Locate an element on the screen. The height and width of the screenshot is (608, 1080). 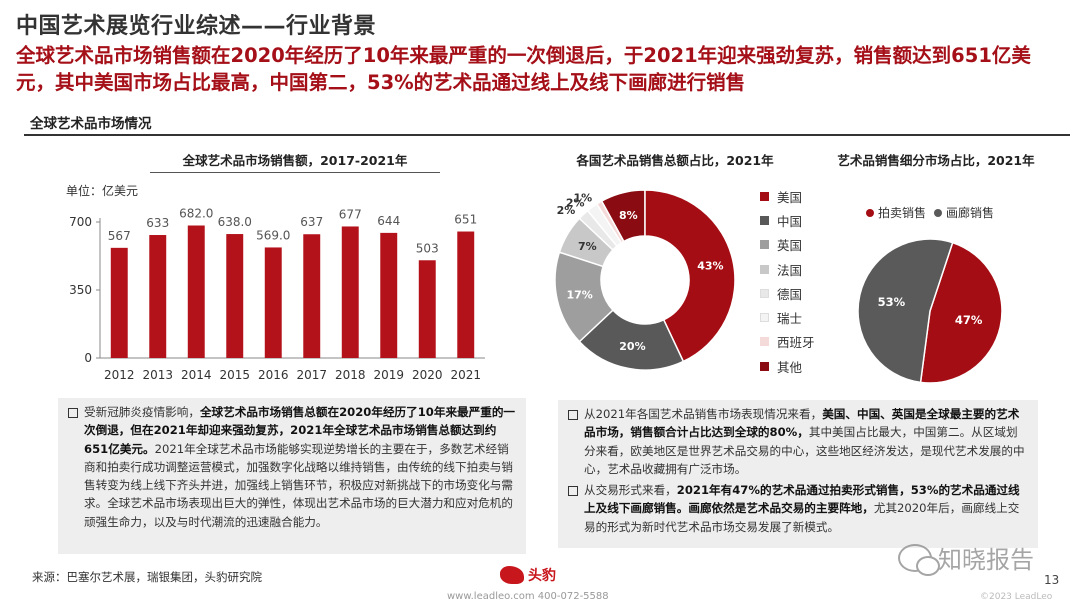
footer-contact: www.leadleo.com 400-072-5588 is located at coordinates (528, 596).